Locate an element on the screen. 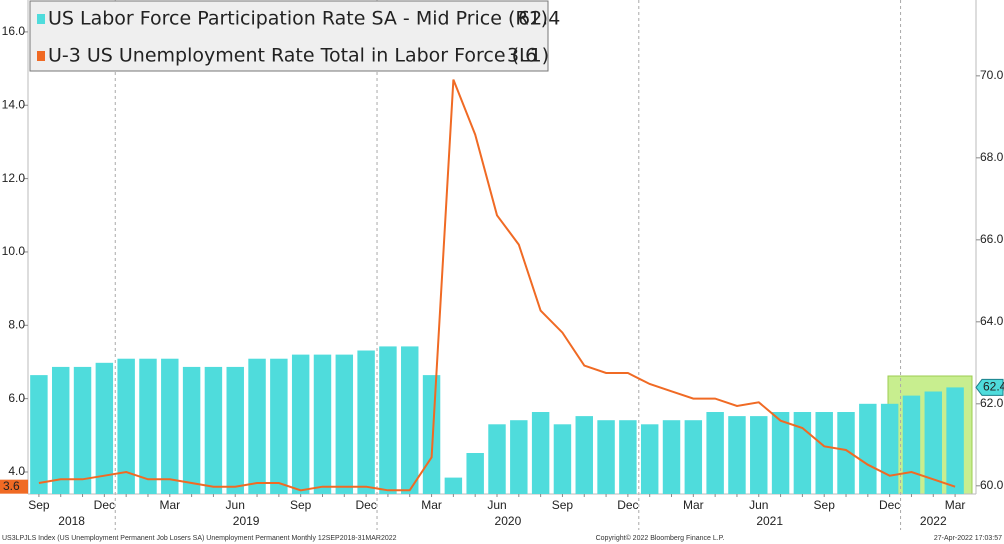 The width and height of the screenshot is (1004, 544). year-label: 2018 is located at coordinates (71, 521).